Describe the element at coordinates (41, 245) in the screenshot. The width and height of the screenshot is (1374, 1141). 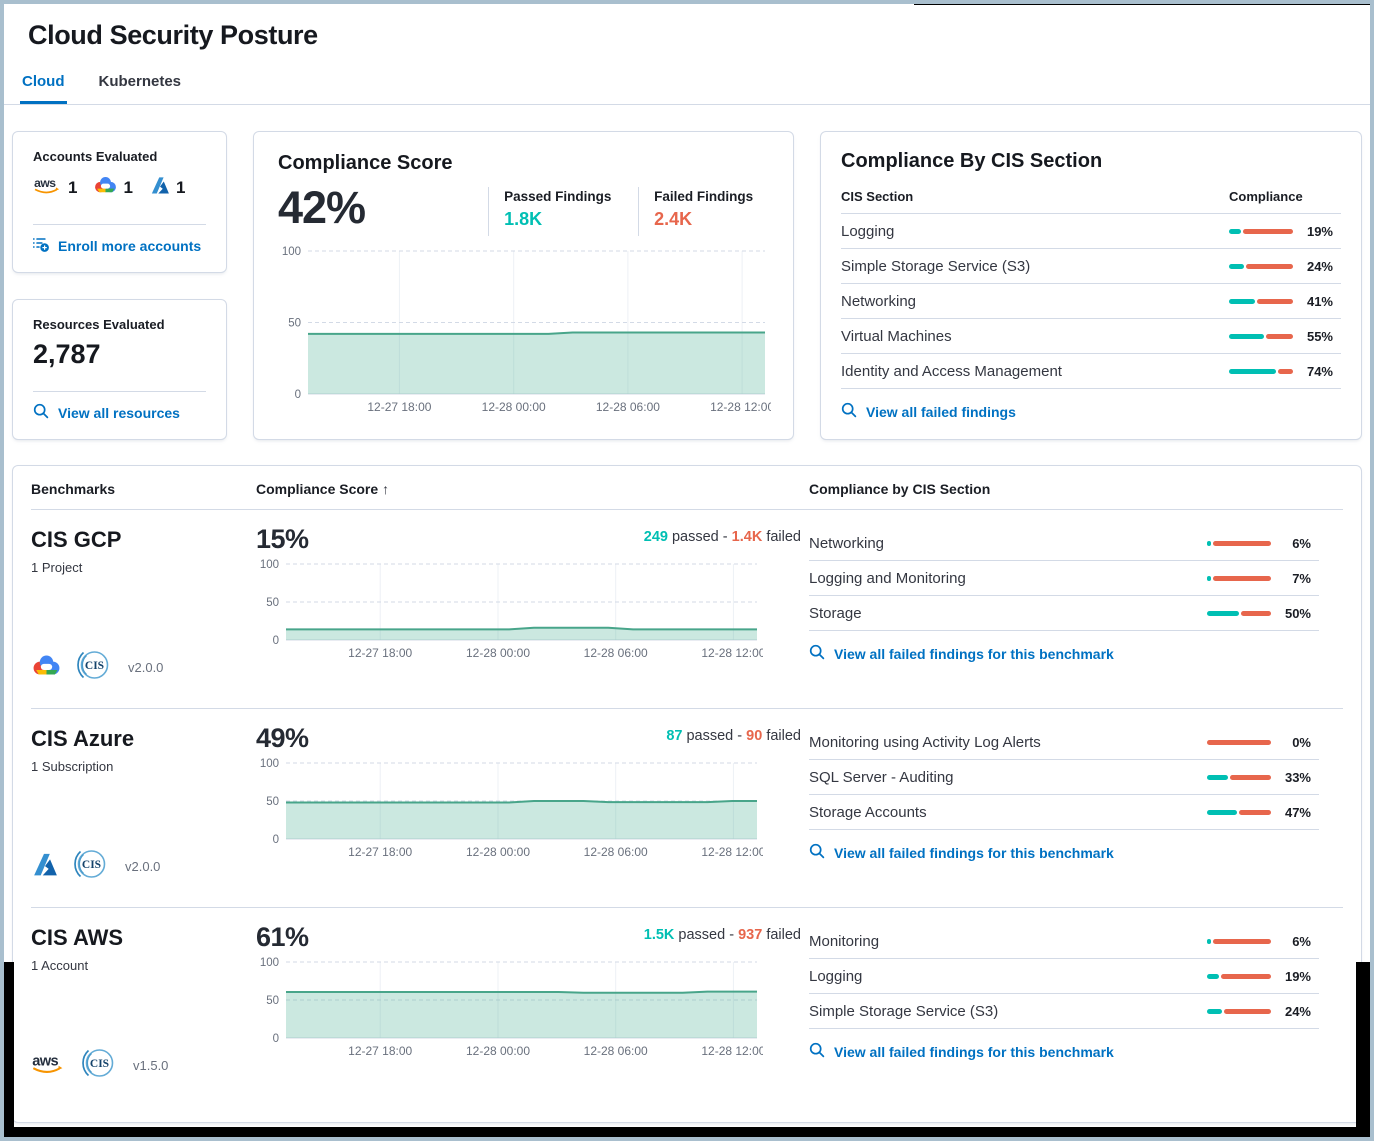
I see `list-add-icon` at that location.